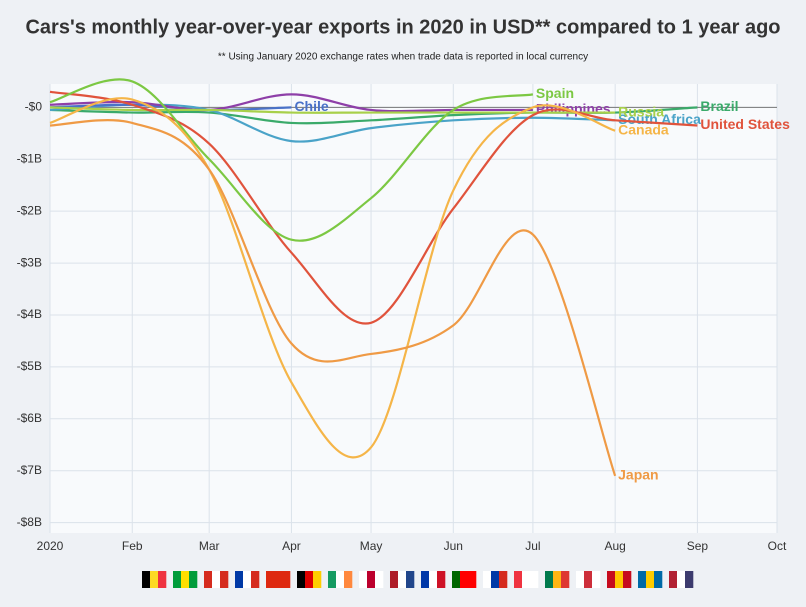 Image resolution: width=806 pixels, height=607 pixels. What do you see at coordinates (29, 210) in the screenshot?
I see `y-tick-label: -$2B` at bounding box center [29, 210].